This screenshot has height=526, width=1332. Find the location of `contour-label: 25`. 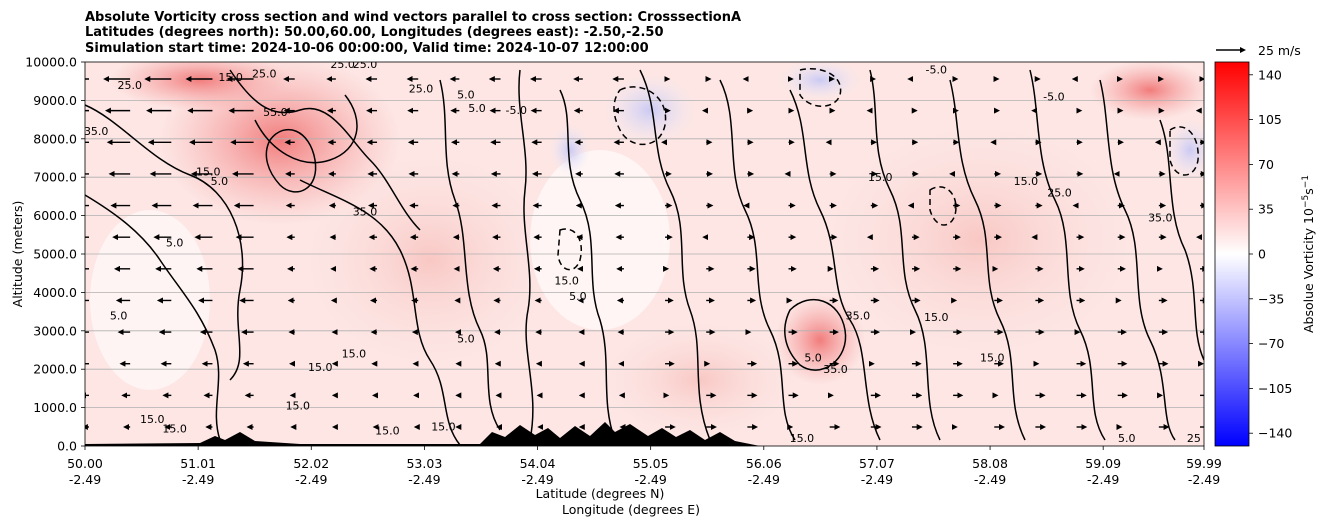

contour-label: 25 is located at coordinates (1194, 438).